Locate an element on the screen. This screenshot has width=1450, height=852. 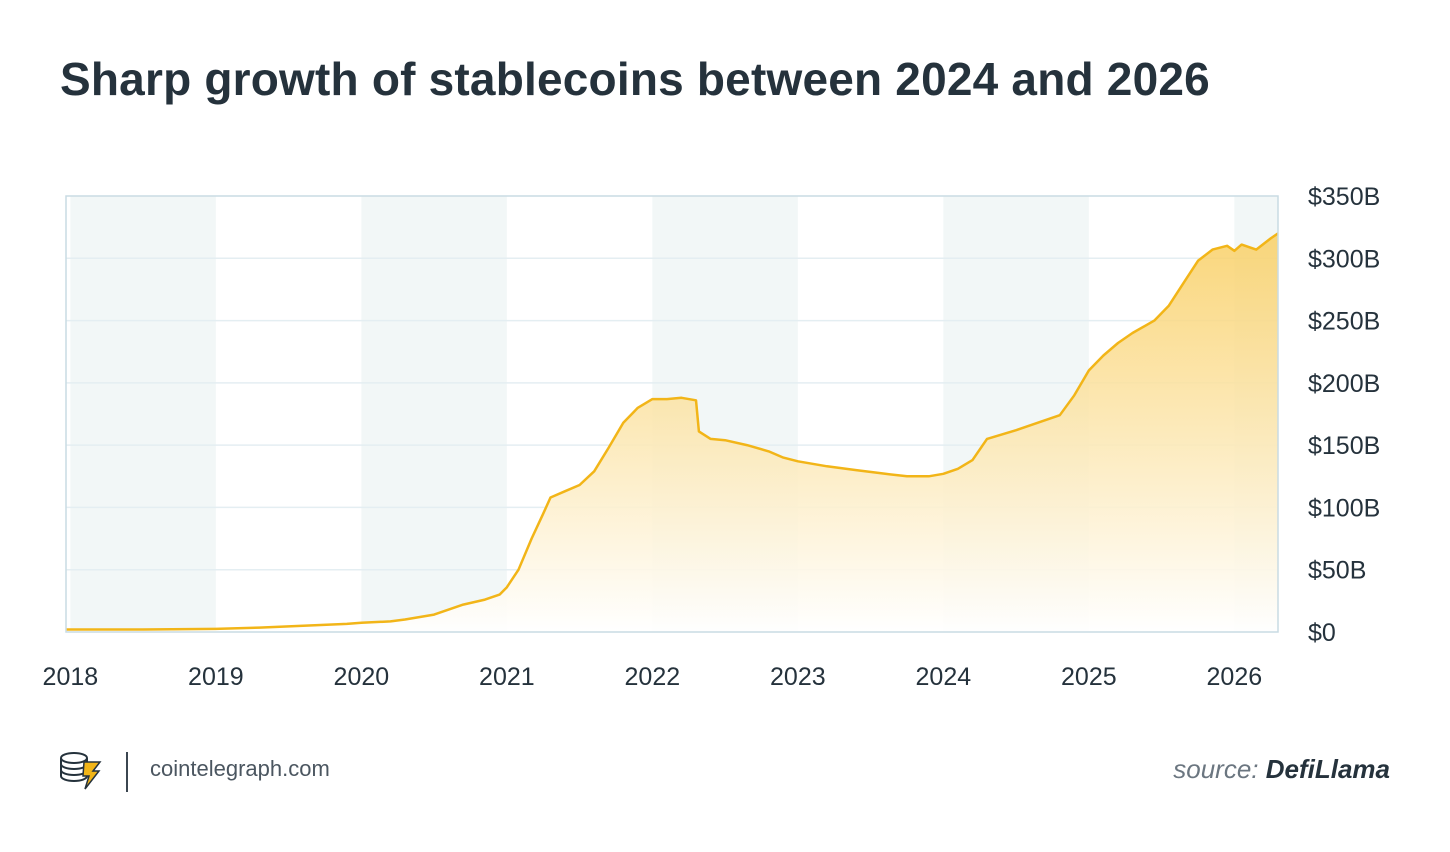
y-tick-label: $0 is located at coordinates (1322, 633).